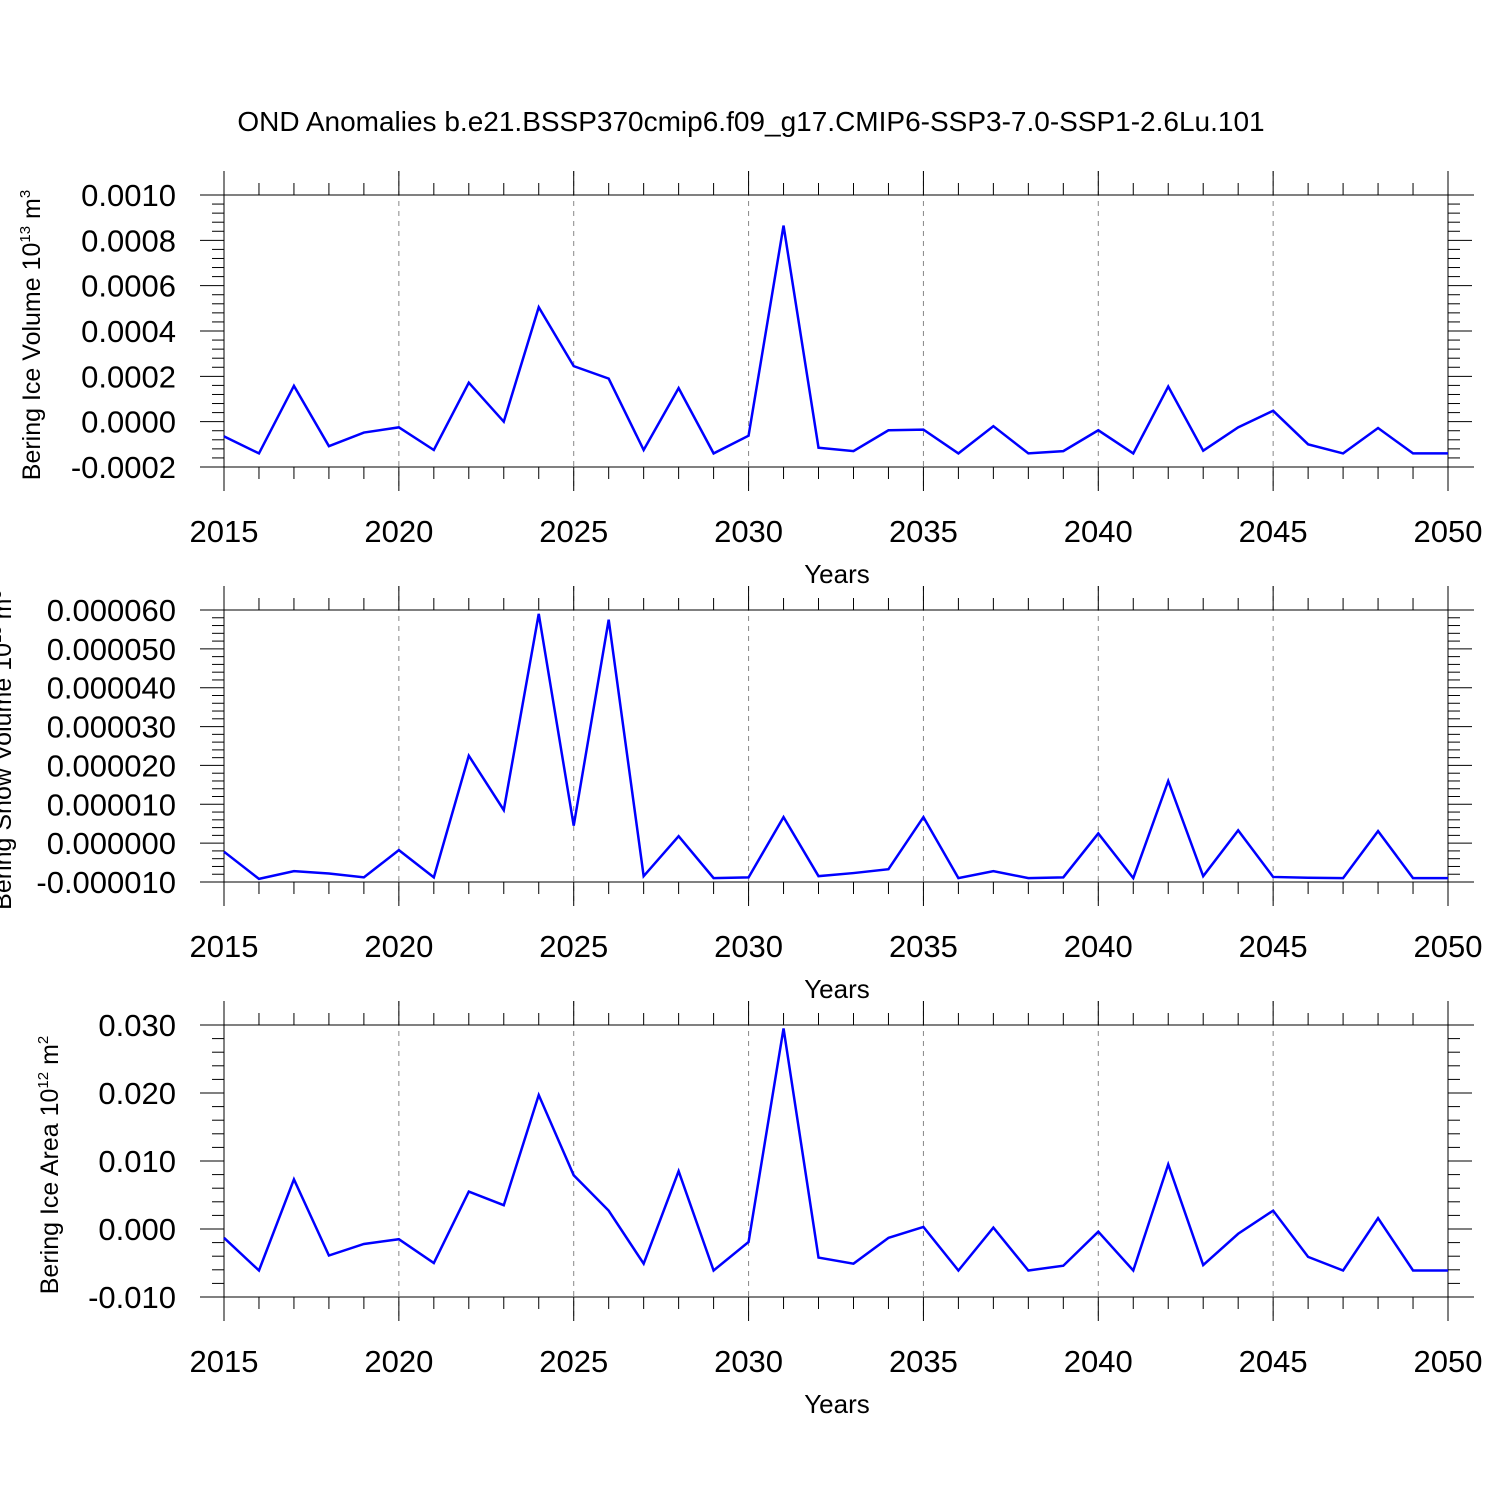  What do you see at coordinates (128, 331) in the screenshot?
I see `y-tick-label: 0.0004` at bounding box center [128, 331].